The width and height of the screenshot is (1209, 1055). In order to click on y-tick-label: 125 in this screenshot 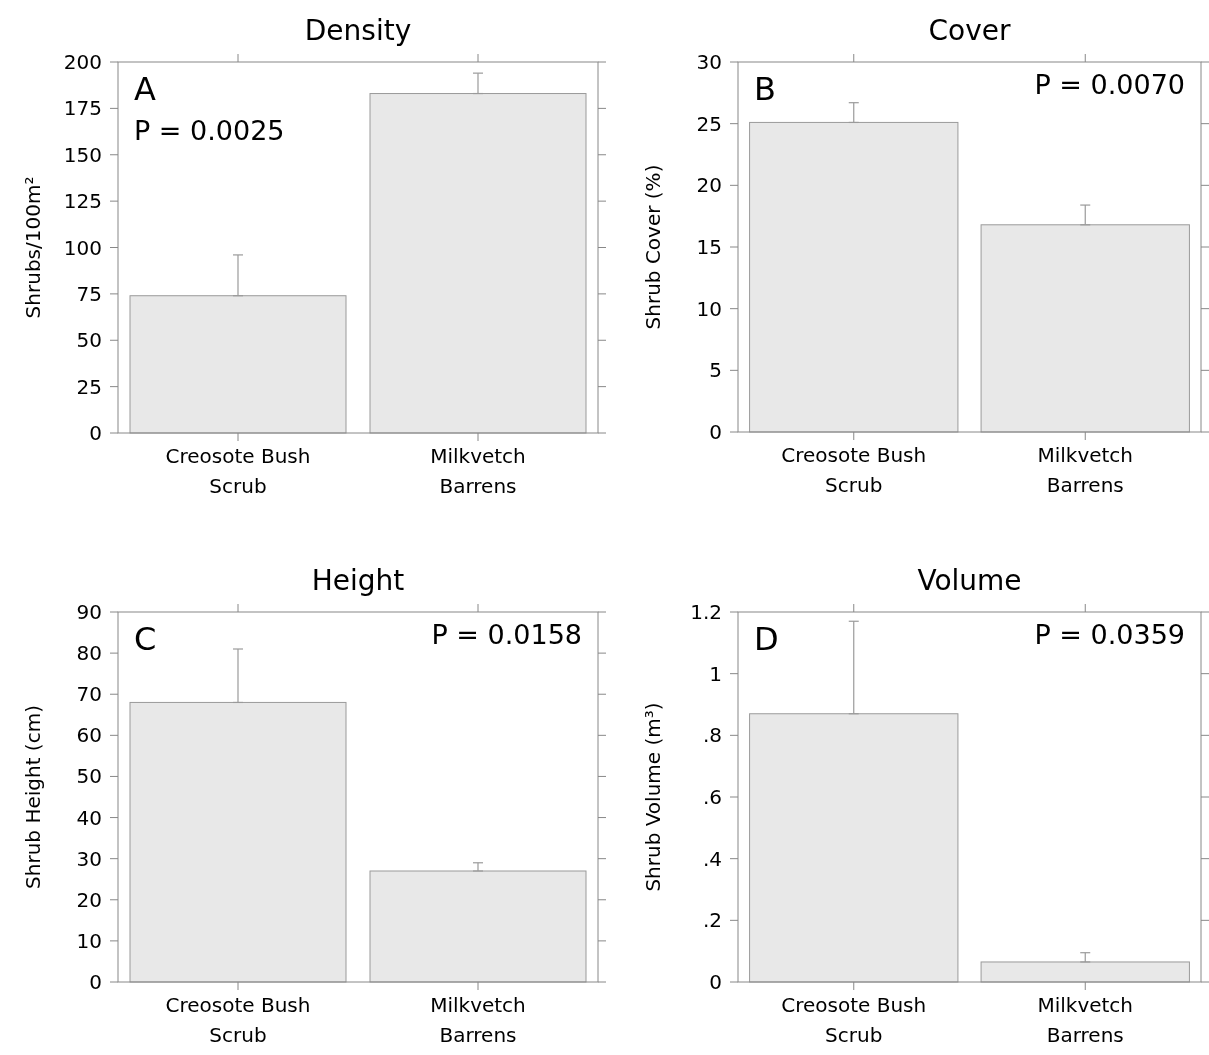, I will do `click(82, 201)`.